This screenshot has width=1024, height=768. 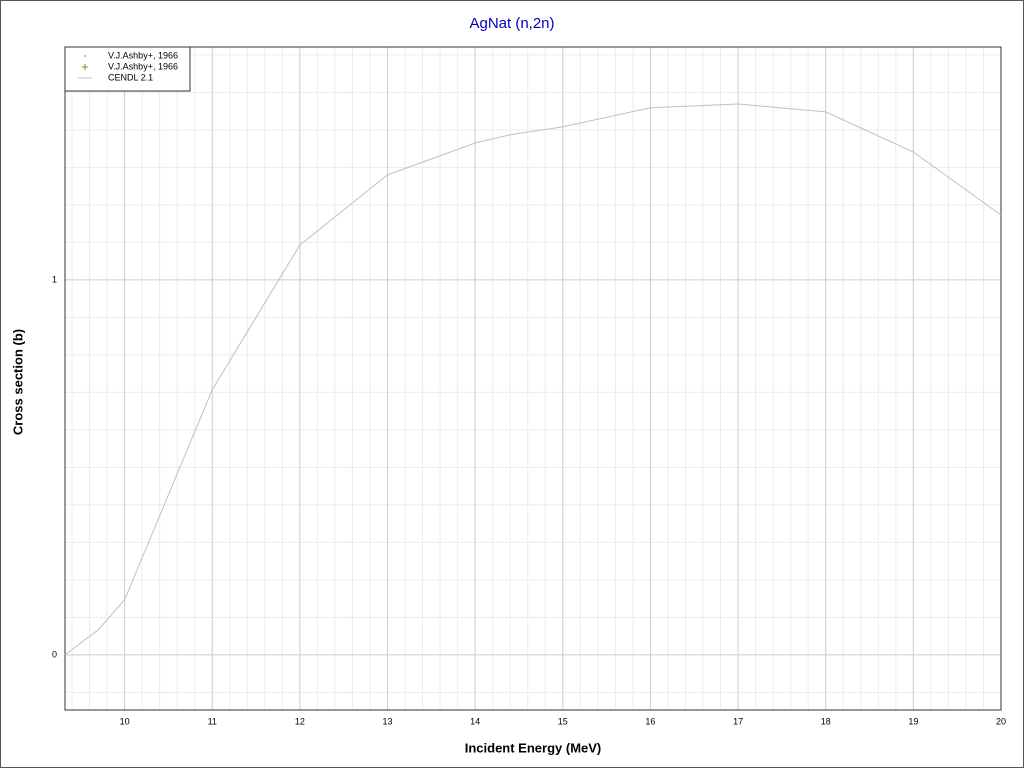 What do you see at coordinates (533, 747) in the screenshot?
I see `x-axis-label: Incident Energy (MeV)` at bounding box center [533, 747].